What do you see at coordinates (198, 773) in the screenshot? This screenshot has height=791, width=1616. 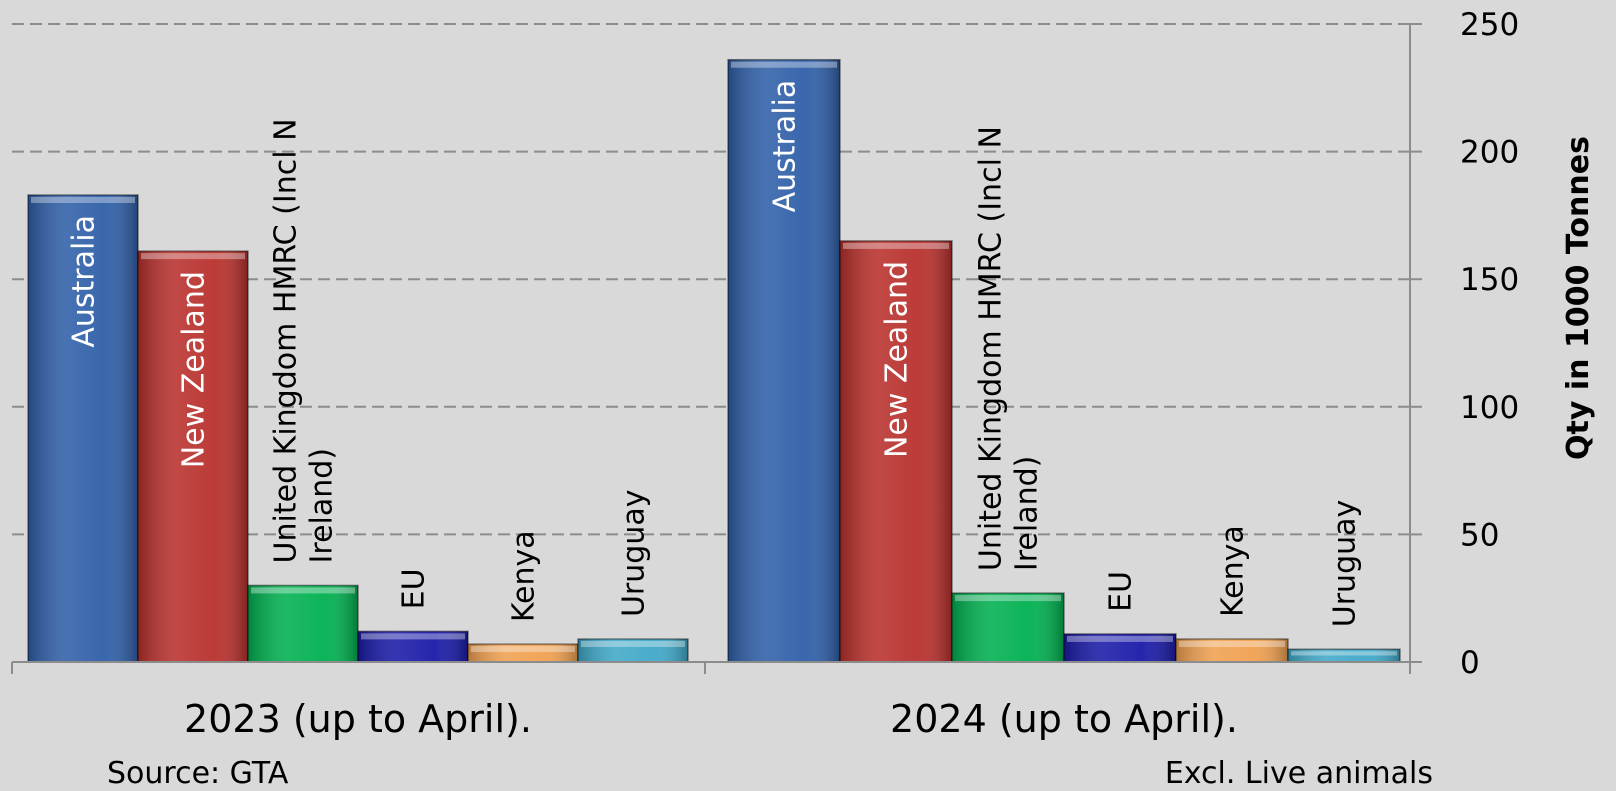 I see `source-note: Source: GTA` at bounding box center [198, 773].